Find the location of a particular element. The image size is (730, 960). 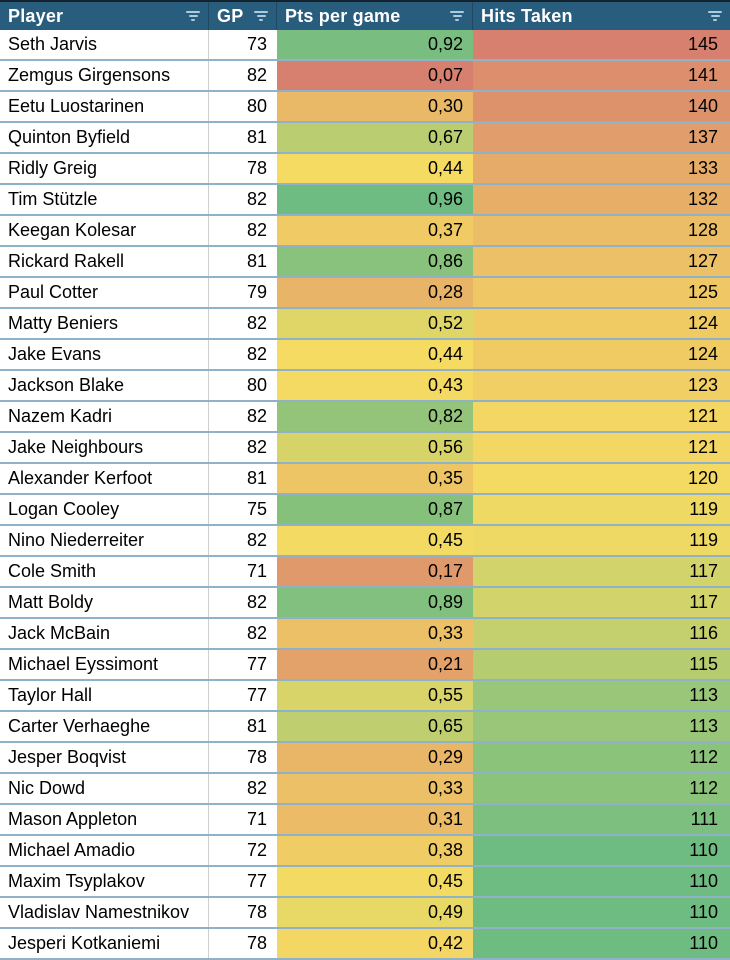

pts-per-game-cell: 0,43 is located at coordinates (375, 385).